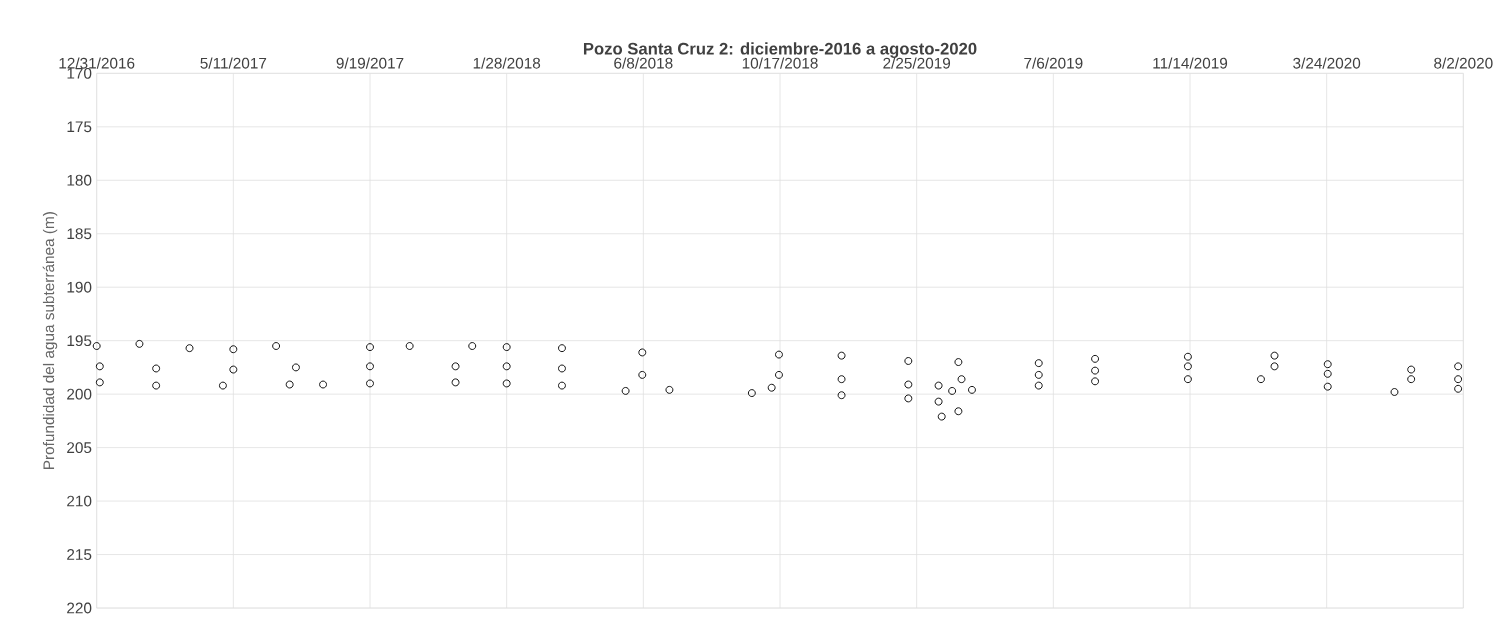 This screenshot has width=1509, height=636. What do you see at coordinates (79, 73) in the screenshot?
I see `y-tick-label: 170` at bounding box center [79, 73].